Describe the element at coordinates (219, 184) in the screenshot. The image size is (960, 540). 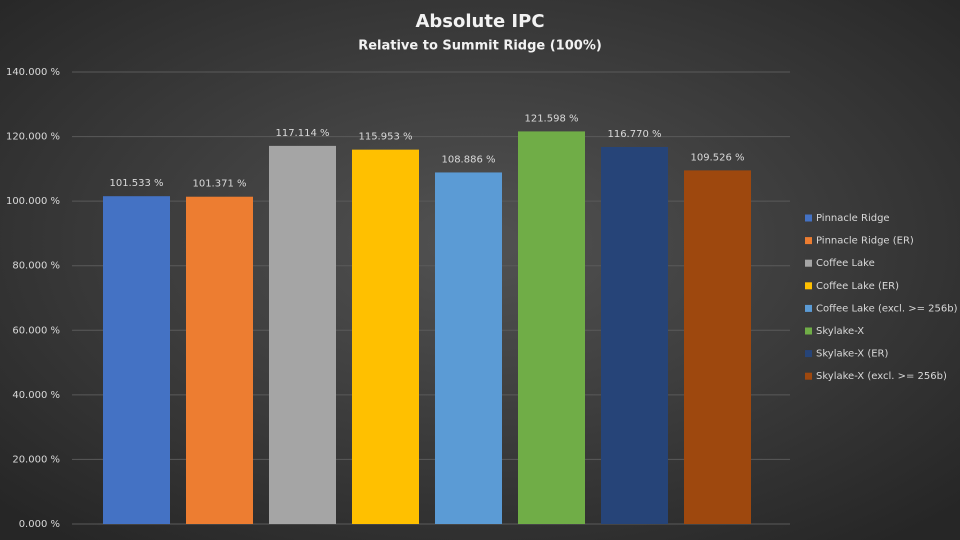
I see `data-label: 101.371 %` at that location.